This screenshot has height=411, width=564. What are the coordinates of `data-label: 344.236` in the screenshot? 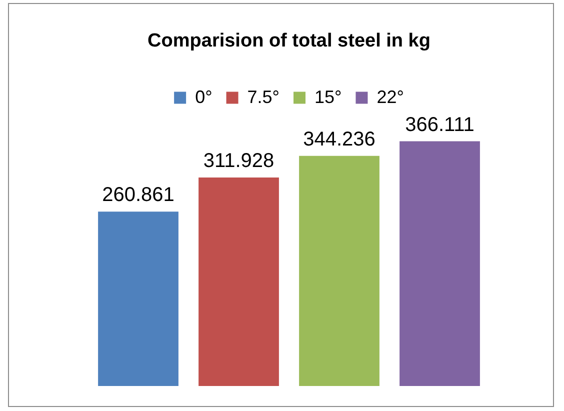 It's located at (339, 139).